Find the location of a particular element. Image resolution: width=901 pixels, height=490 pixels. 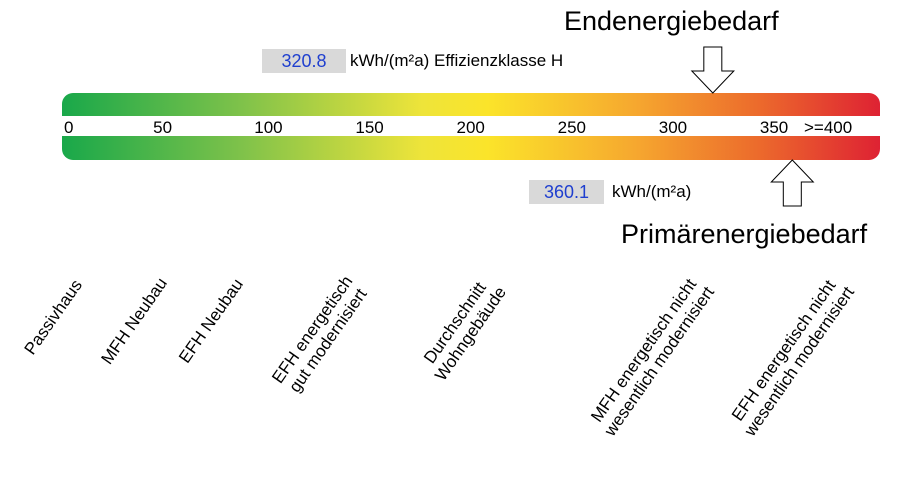

tick-label: 250 is located at coordinates (571, 127).